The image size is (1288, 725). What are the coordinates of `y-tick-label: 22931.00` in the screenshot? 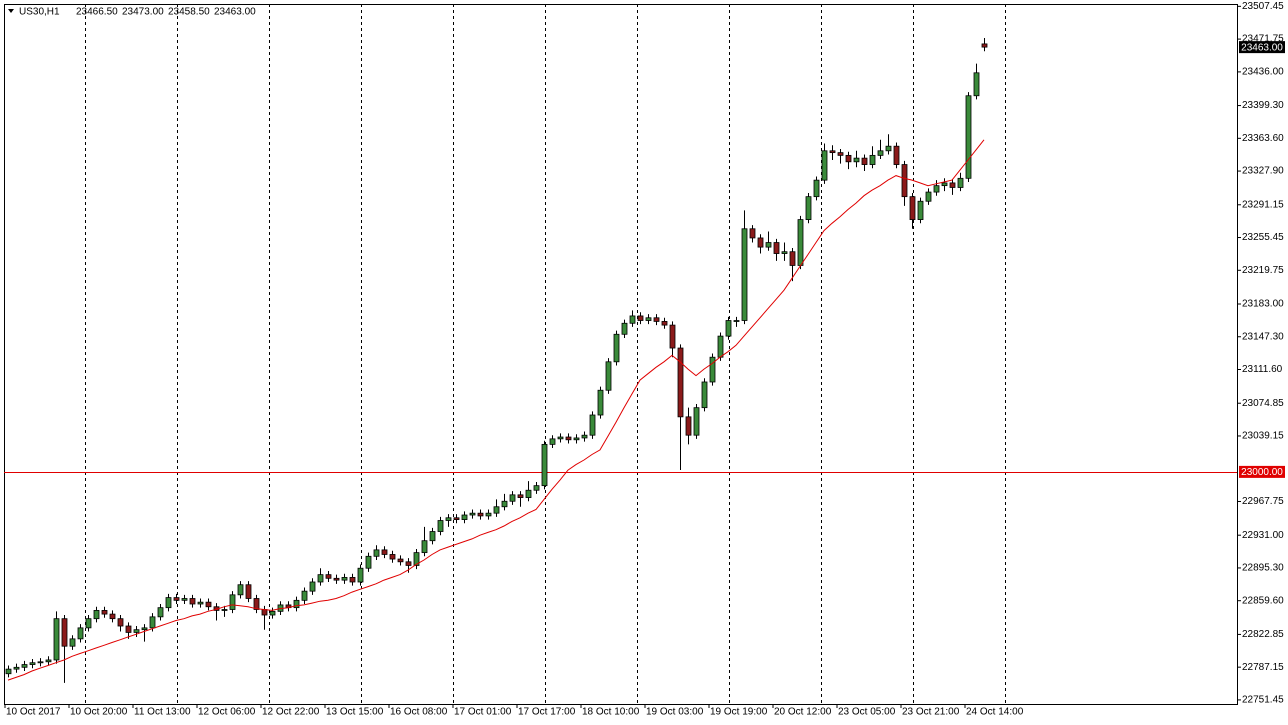 It's located at (1263, 535).